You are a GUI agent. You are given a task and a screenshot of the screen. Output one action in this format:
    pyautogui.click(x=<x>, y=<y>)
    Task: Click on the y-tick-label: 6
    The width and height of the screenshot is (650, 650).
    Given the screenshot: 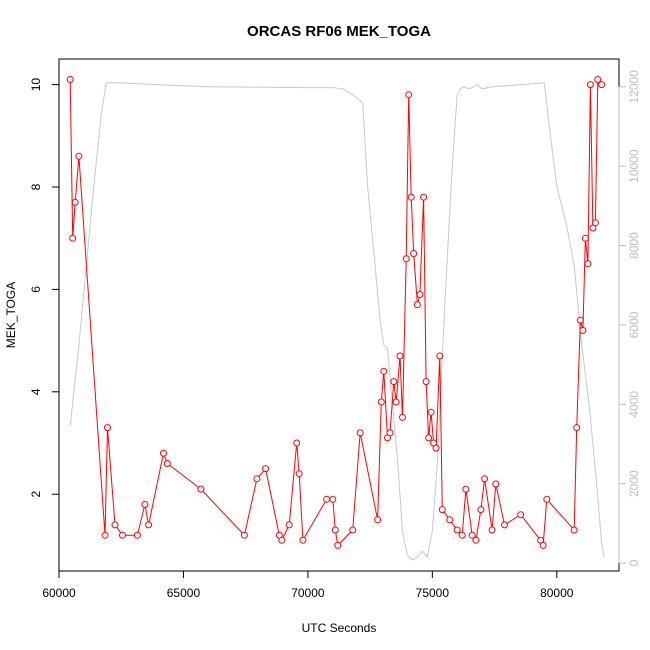 What is the action you would take?
    pyautogui.click(x=36, y=289)
    